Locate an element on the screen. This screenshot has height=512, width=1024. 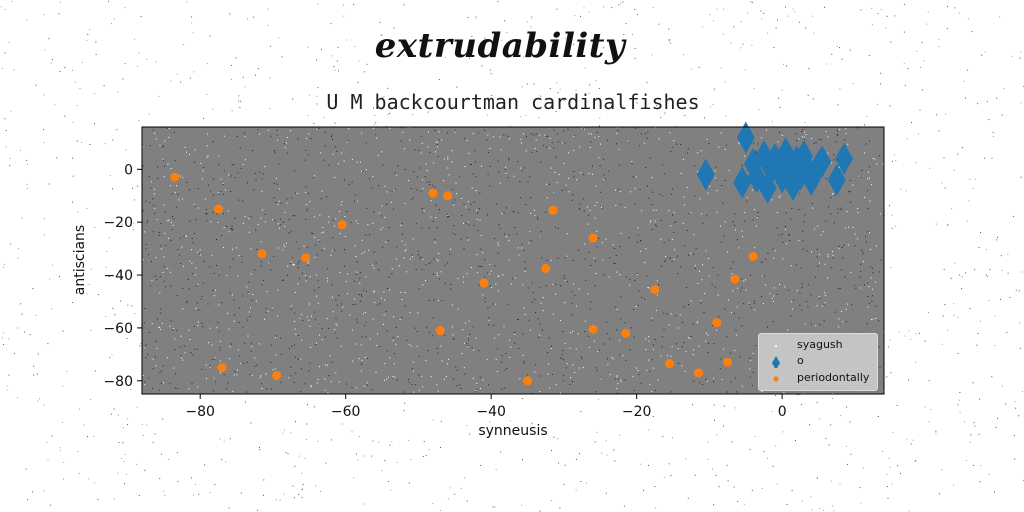
legend-item-o: o is located at coordinates (818, 362).